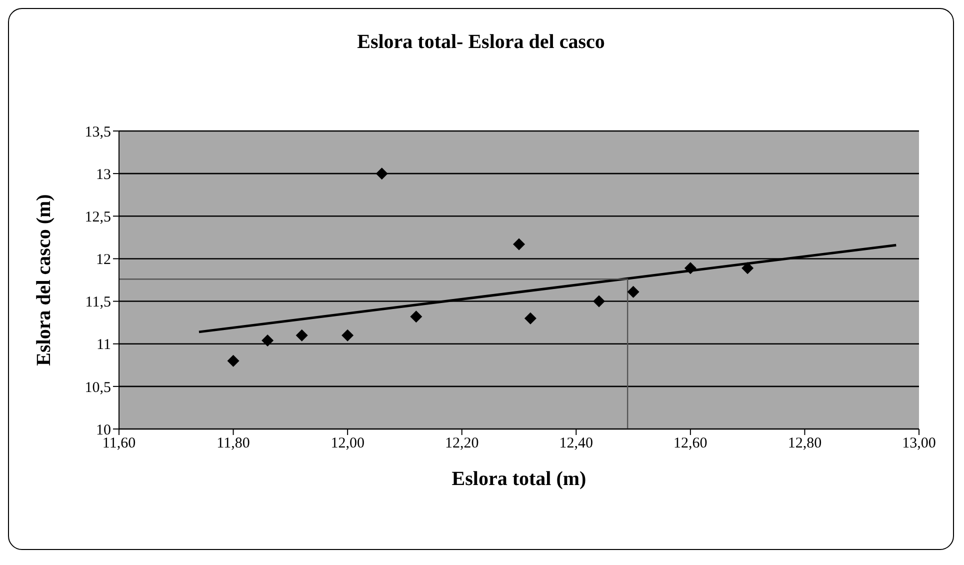 The image size is (964, 565). Describe the element at coordinates (103, 345) in the screenshot. I see `y-tick-label: 11` at that location.